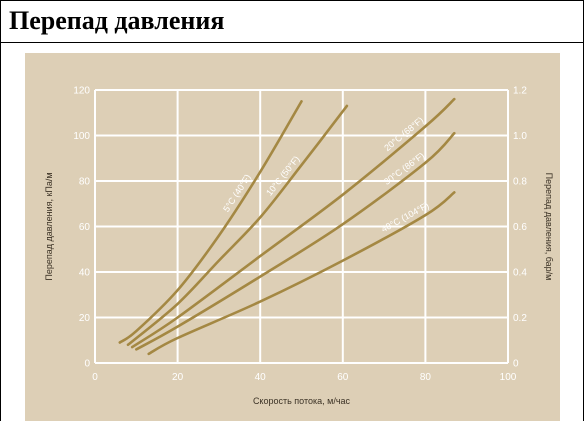 This screenshot has width=586, height=421. What do you see at coordinates (520, 182) in the screenshot?
I see `y2-tick-label: 0.8` at bounding box center [520, 182].